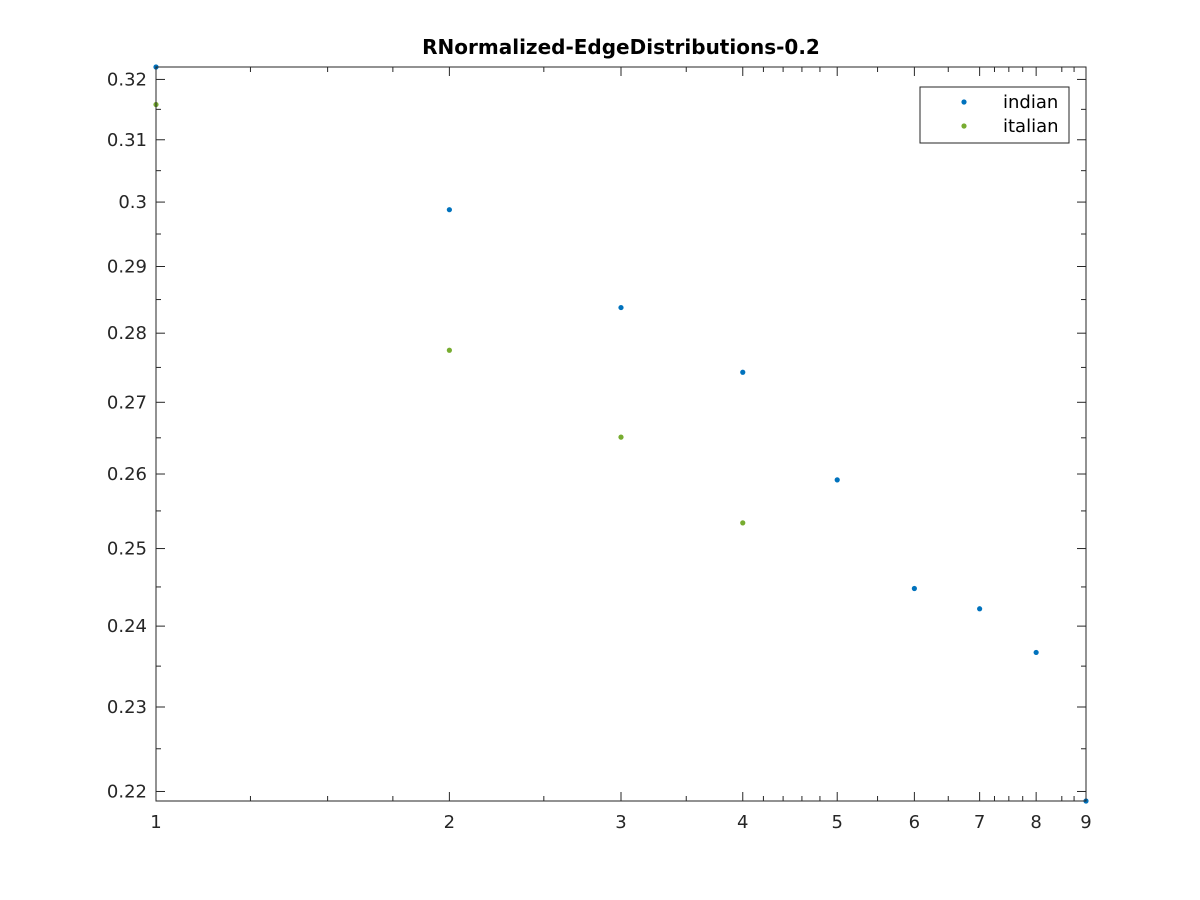  I want to click on y-tick-label: 0.24, so click(127, 626).